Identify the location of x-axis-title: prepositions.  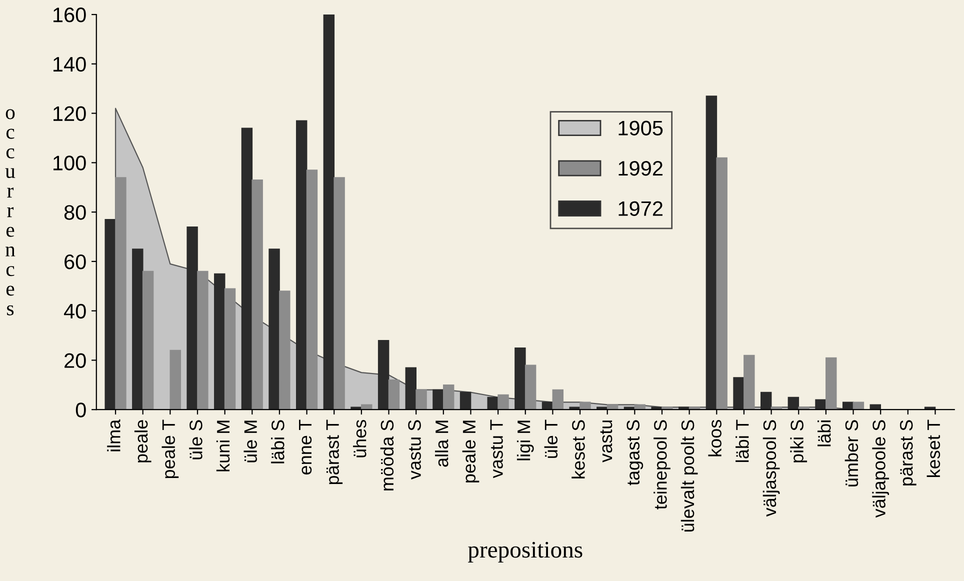
(525, 552).